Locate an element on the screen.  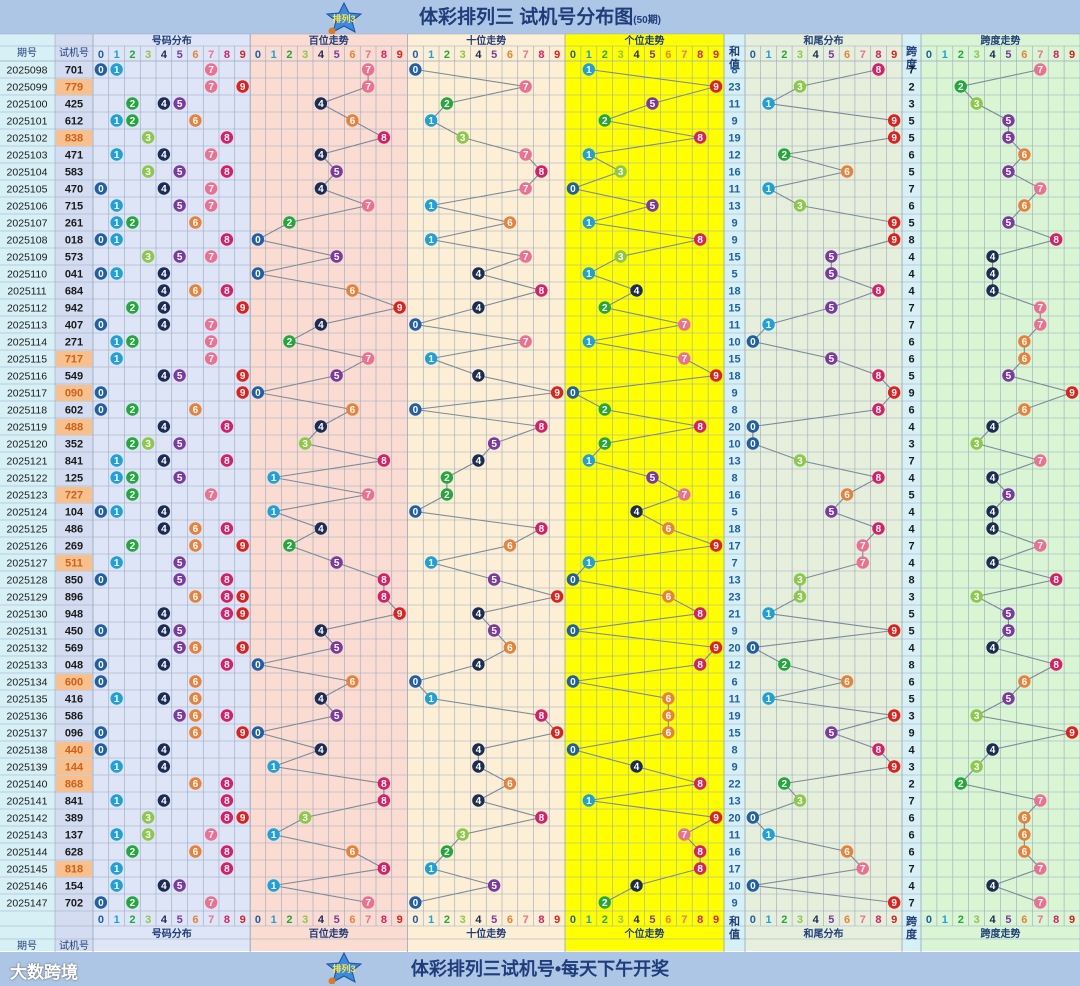
header-span: 度 is located at coordinates (912, 934).